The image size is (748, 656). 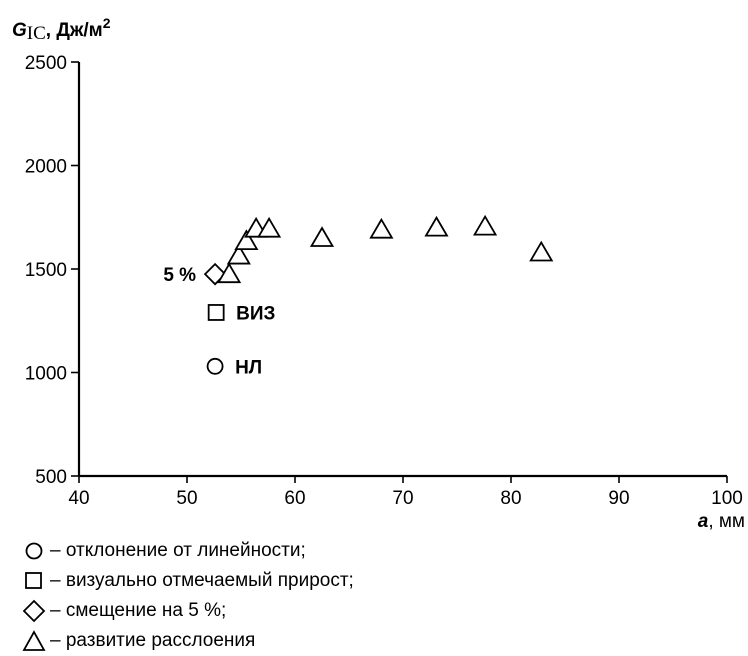 I want to click on x-tick-label: 100, so click(x=727, y=498).